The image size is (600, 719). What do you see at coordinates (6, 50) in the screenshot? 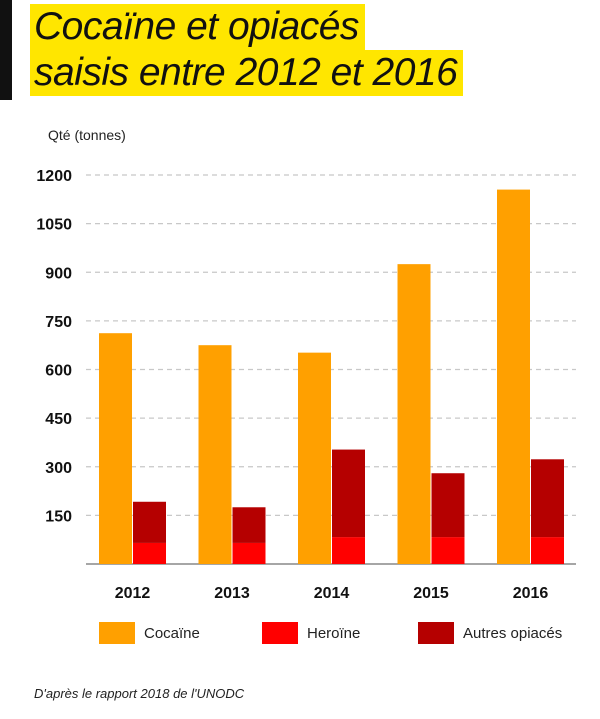
I see `title-accent-bar` at bounding box center [6, 50].